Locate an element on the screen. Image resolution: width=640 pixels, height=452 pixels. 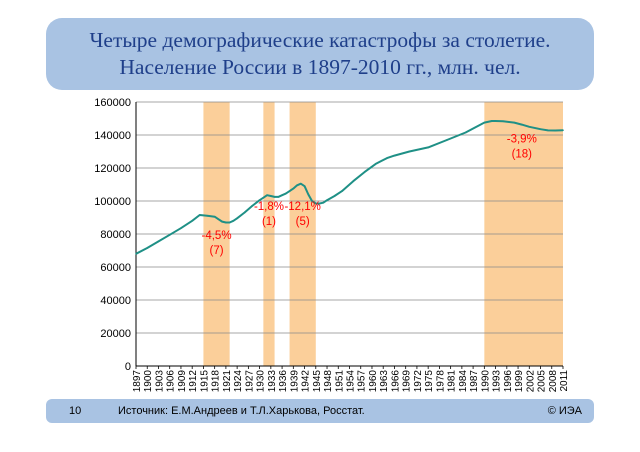
x-tick-label: 1918 is located at coordinates (216, 381).